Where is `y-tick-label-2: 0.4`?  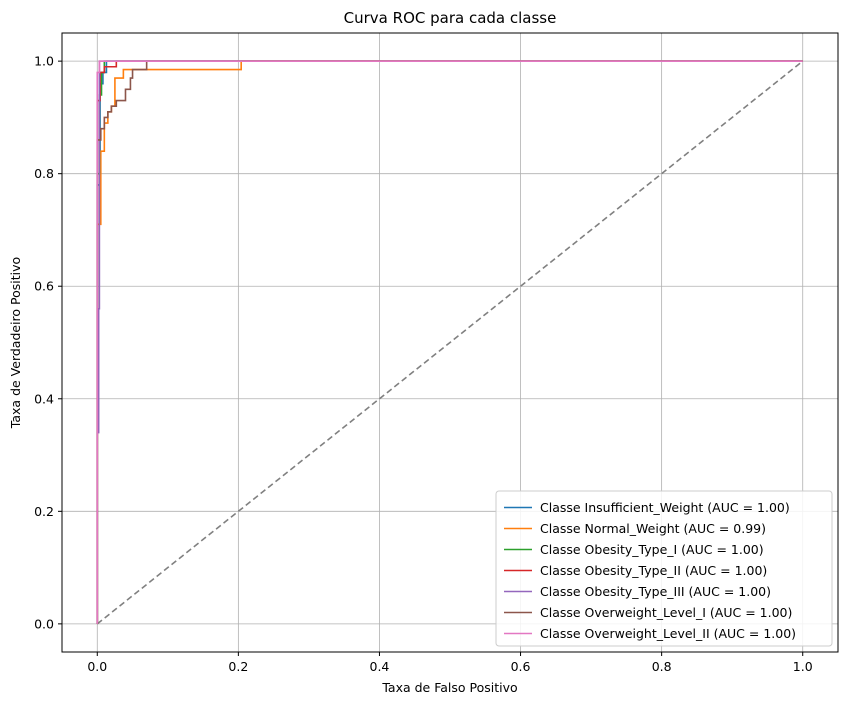 y-tick-label-2: 0.4 is located at coordinates (44, 398).